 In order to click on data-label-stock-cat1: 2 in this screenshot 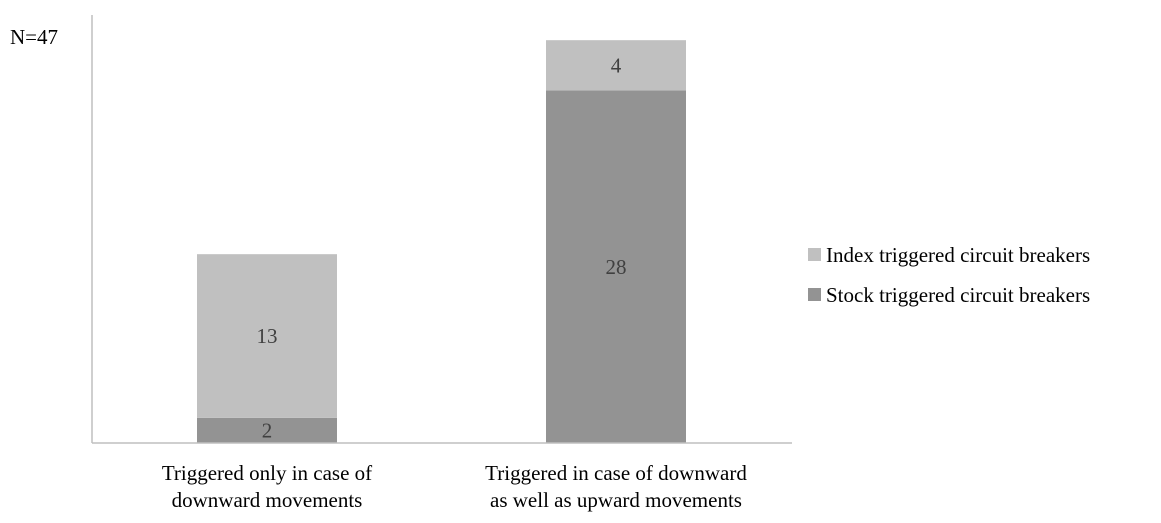, I will do `click(267, 430)`.